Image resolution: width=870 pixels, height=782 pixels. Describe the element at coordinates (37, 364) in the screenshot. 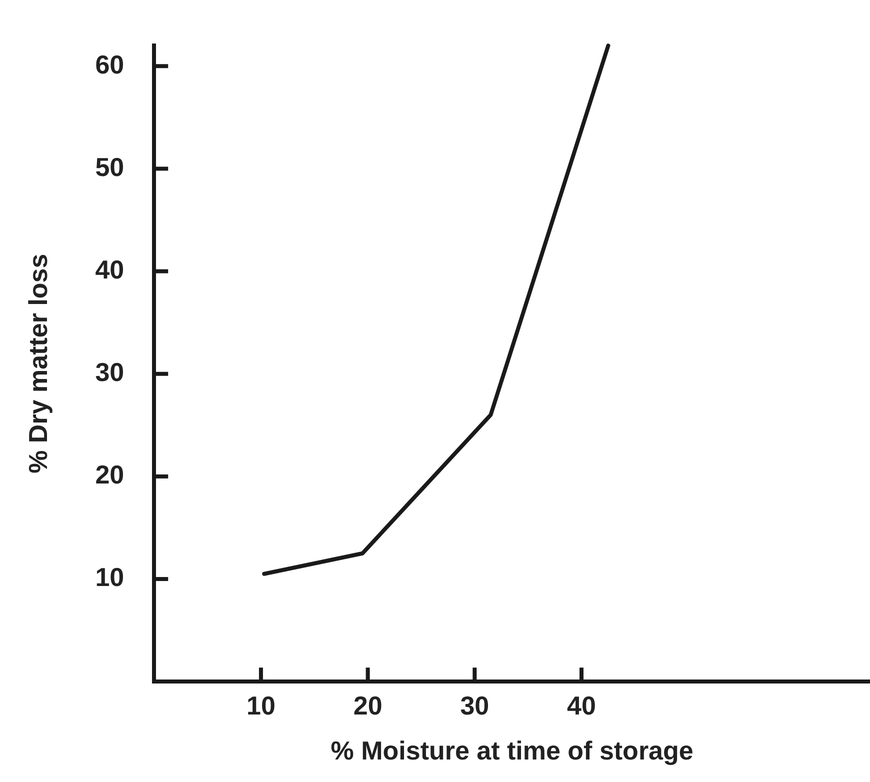

I see `y-axis-title: % Dry matter loss` at that location.